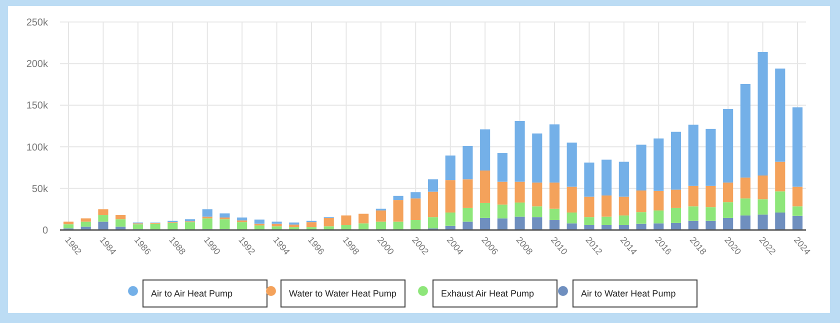 The image size is (840, 323). I want to click on y-tick-label: 0, so click(45, 231).